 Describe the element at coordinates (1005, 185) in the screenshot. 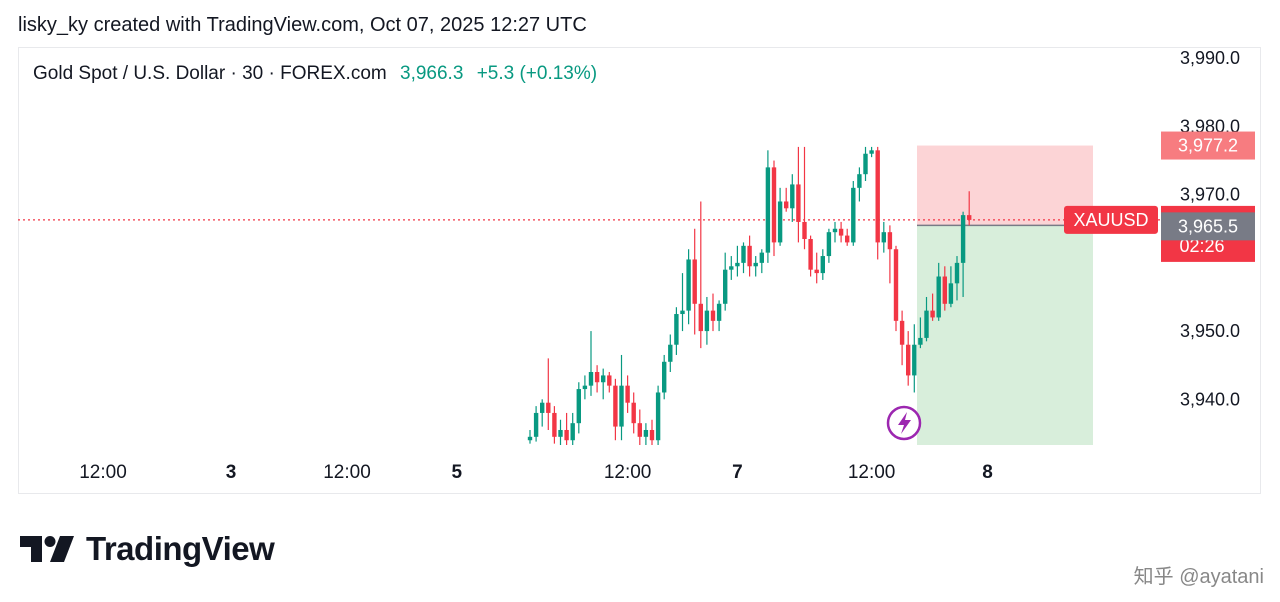

I see `target-zone` at that location.